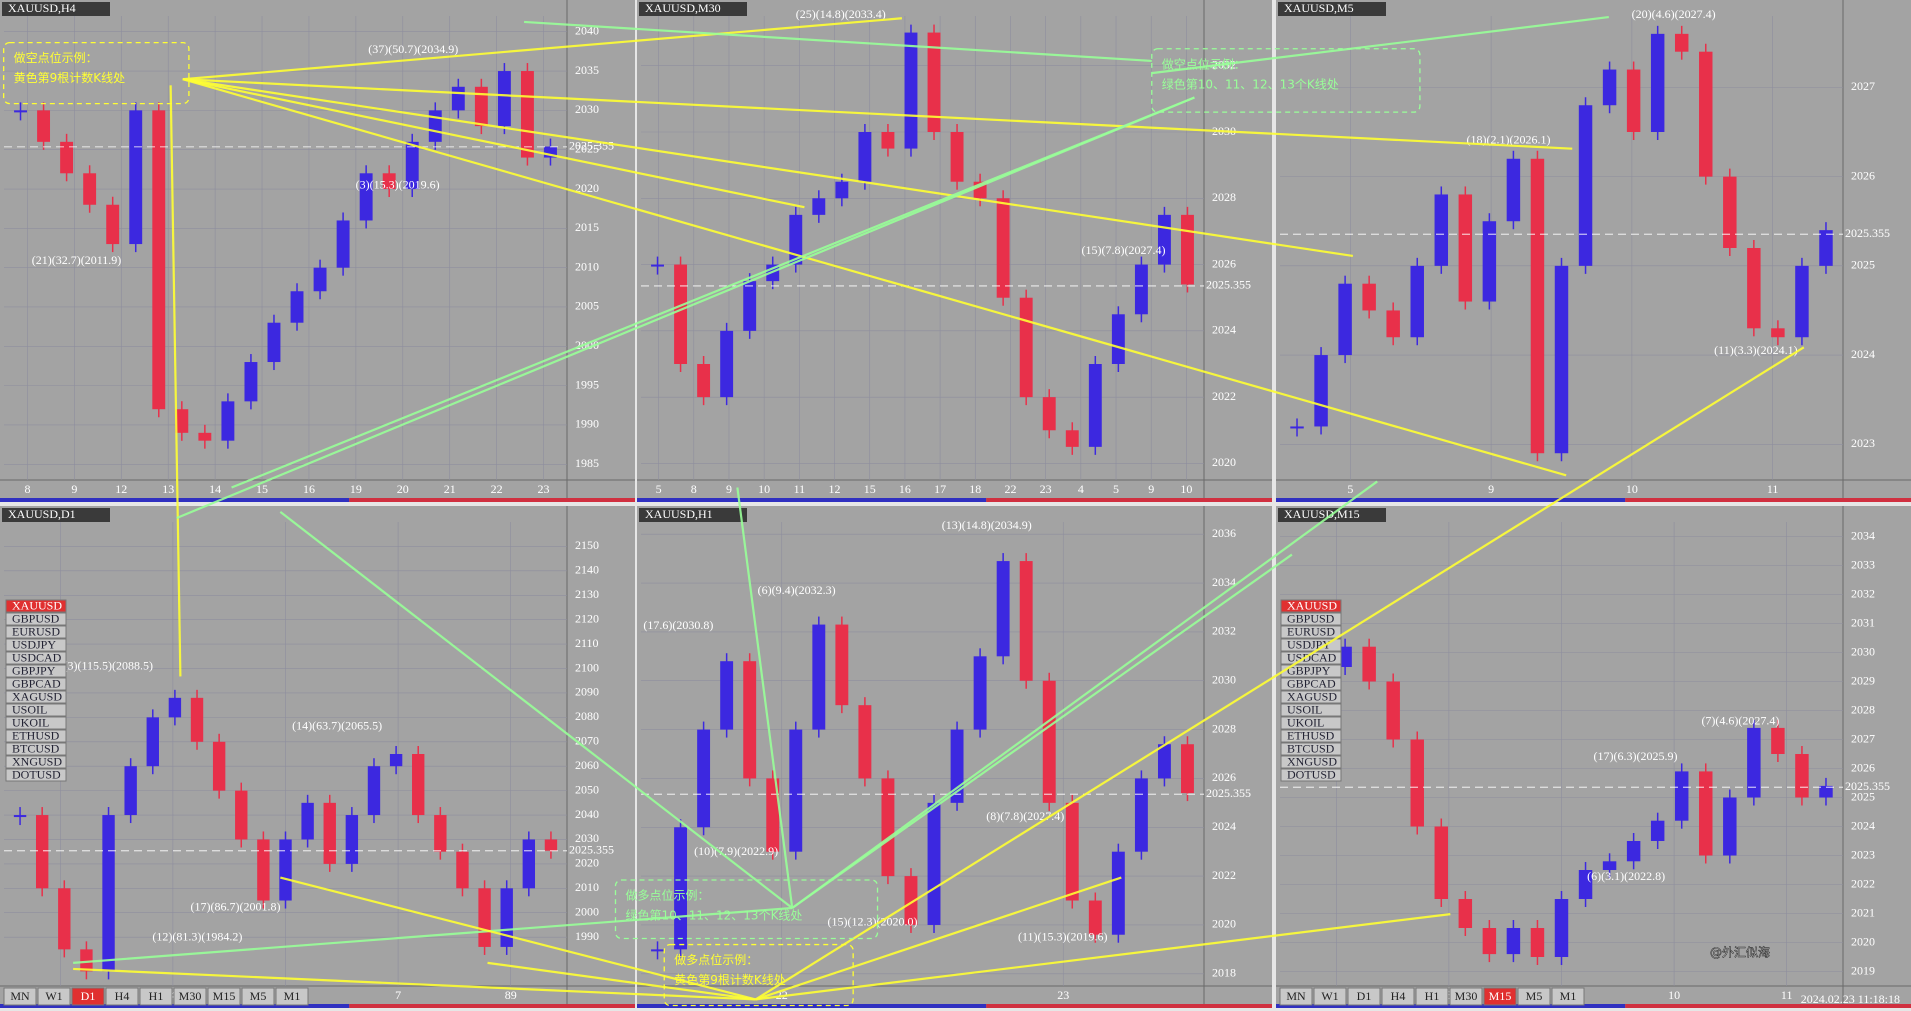 The image size is (1911, 1011). Describe the element at coordinates (587, 306) in the screenshot. I see `y-tick-label: 2005` at that location.